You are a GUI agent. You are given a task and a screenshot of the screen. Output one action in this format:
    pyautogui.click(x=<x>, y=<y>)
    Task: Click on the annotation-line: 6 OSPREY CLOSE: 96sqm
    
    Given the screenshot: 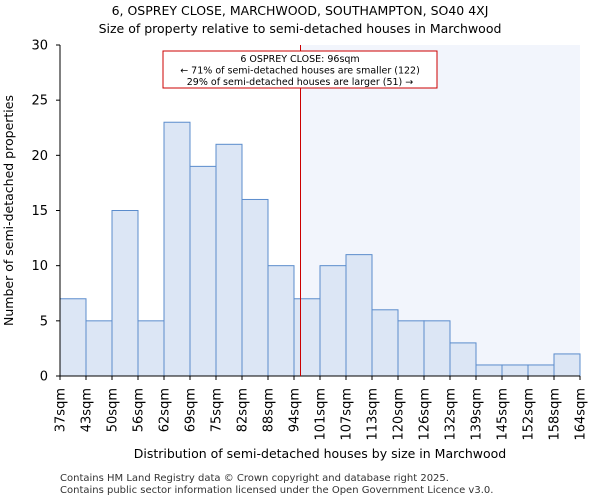 What is the action you would take?
    pyautogui.click(x=299, y=59)
    